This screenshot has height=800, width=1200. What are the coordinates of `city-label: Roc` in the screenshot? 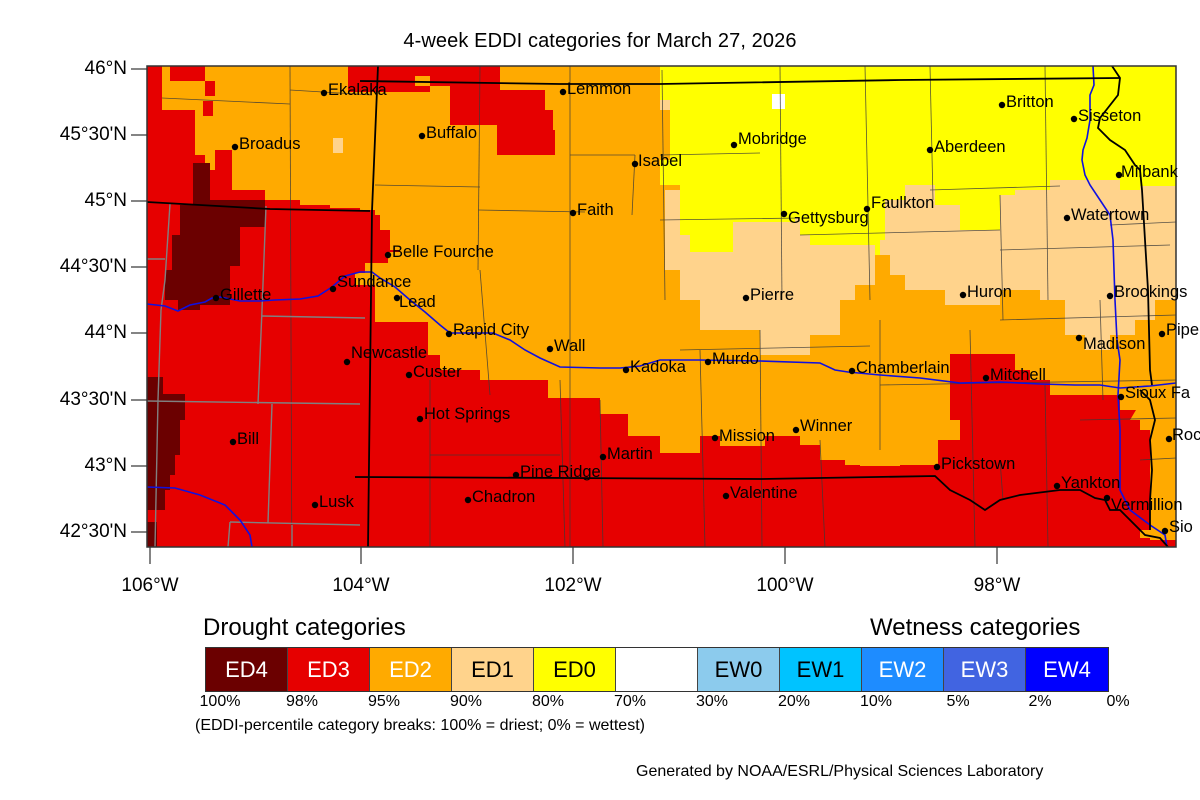 It's located at (1186, 435).